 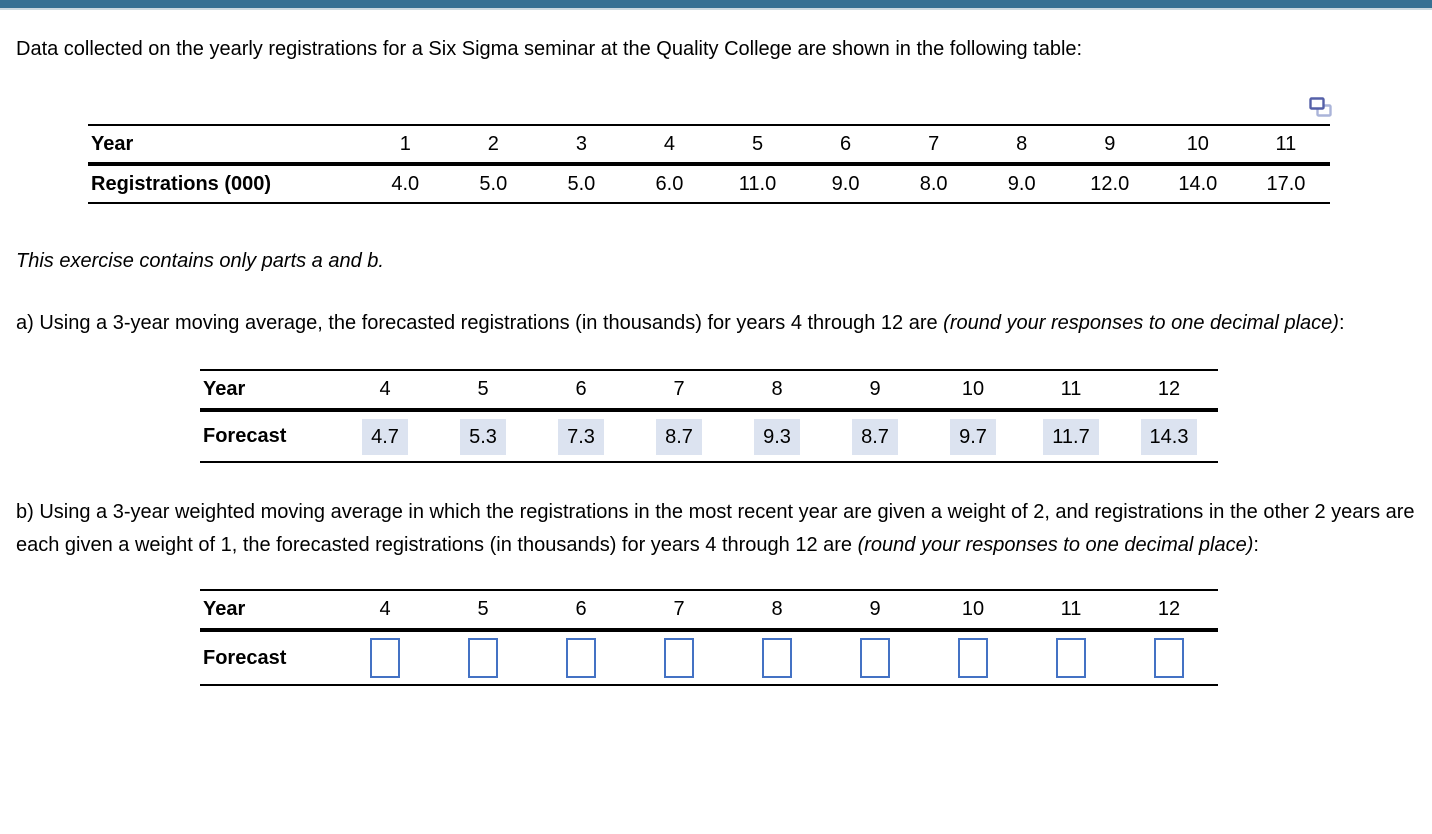 I want to click on registration-cell: 4.0, so click(x=405, y=183).